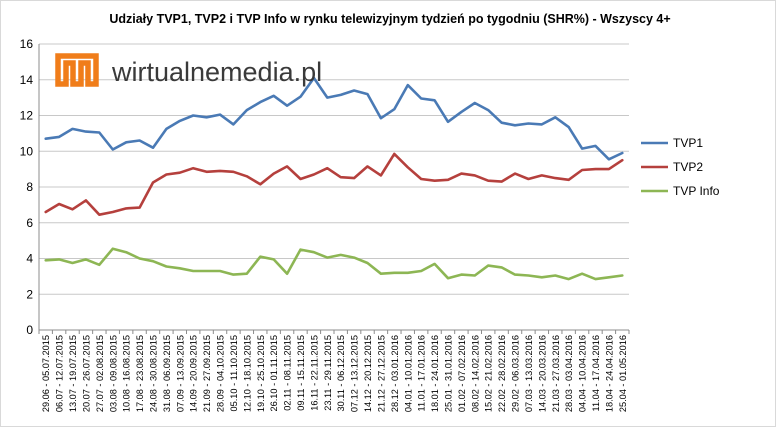  I want to click on y-tick-label: 16, so click(27, 44).